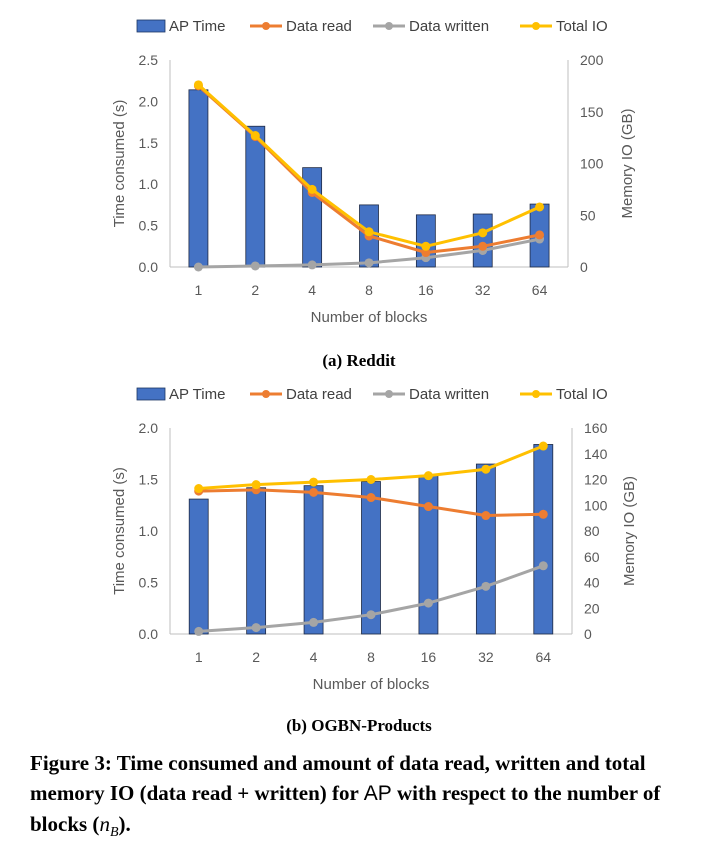  What do you see at coordinates (592, 60) in the screenshot?
I see `y2-tick-label: 200` at bounding box center [592, 60].